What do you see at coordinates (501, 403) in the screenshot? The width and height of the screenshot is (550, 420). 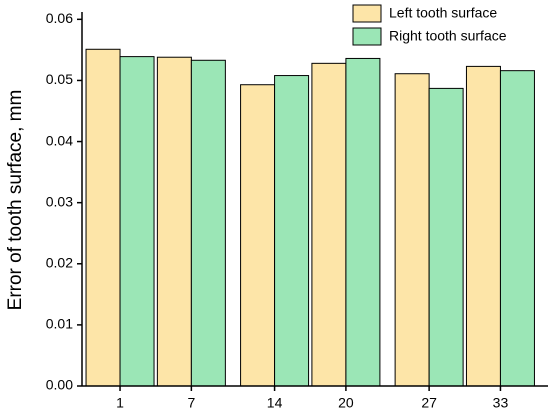 I see `x-tick-label: 33` at bounding box center [501, 403].